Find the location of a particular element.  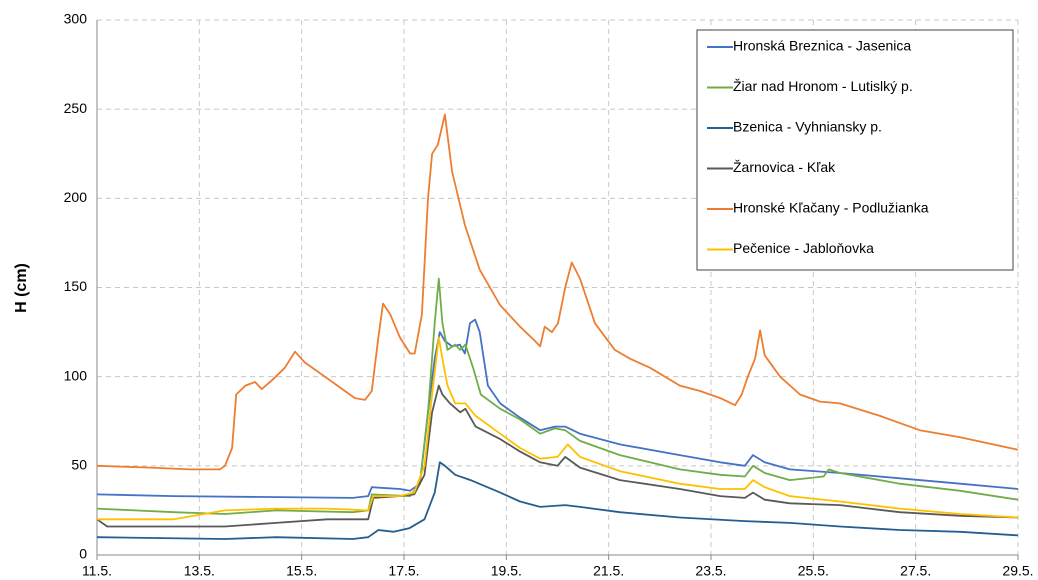

legend-box is located at coordinates (855, 150).